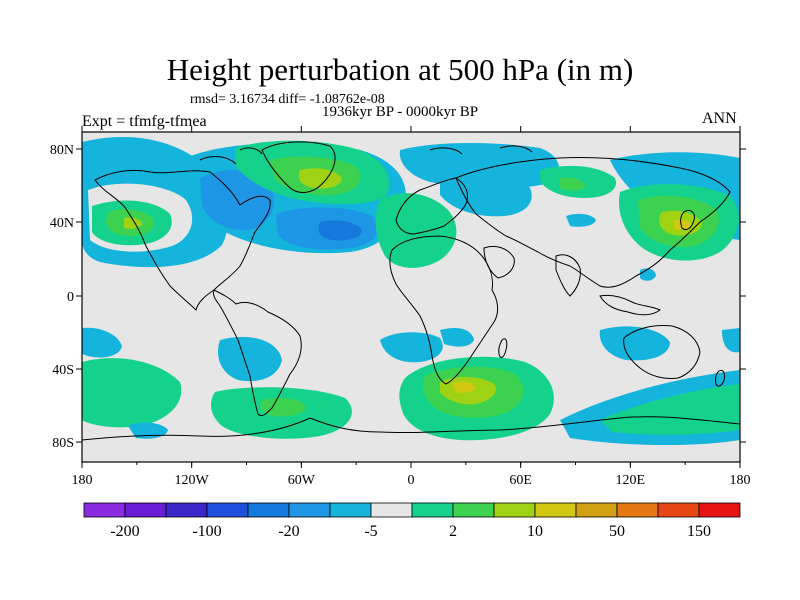  Describe the element at coordinates (499, 262) in the screenshot. I see `coastline-arabia` at that location.